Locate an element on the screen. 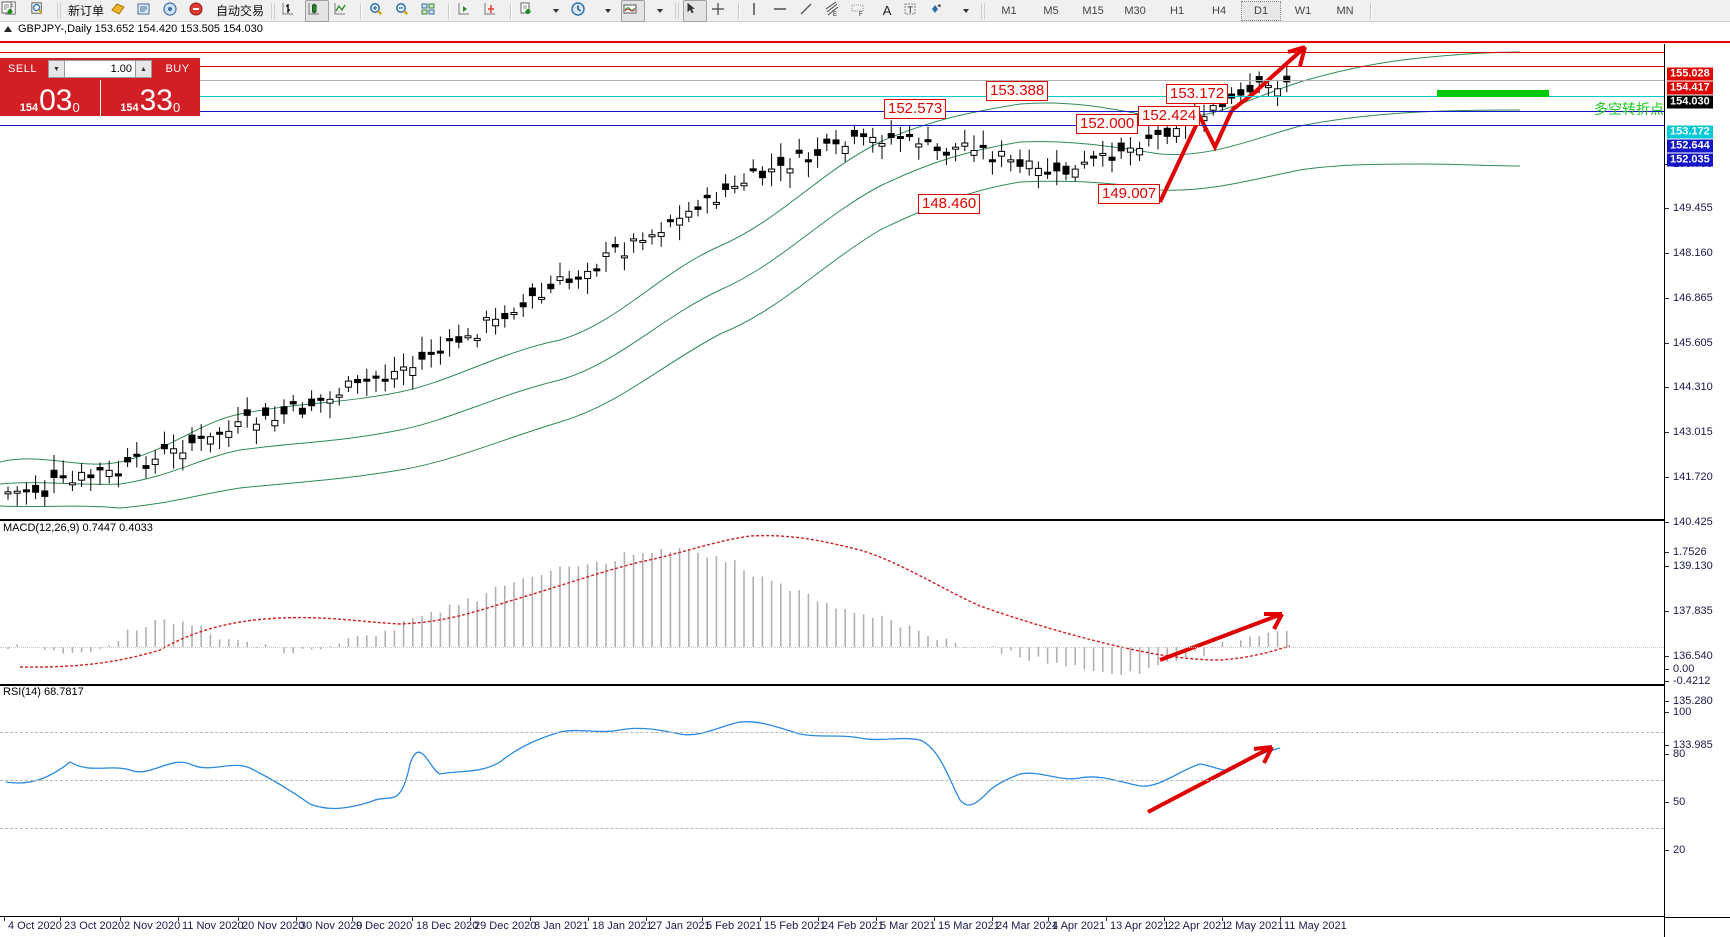 The width and height of the screenshot is (1730, 937). rsi-scale-100: 100 is located at coordinates (1678, 712).